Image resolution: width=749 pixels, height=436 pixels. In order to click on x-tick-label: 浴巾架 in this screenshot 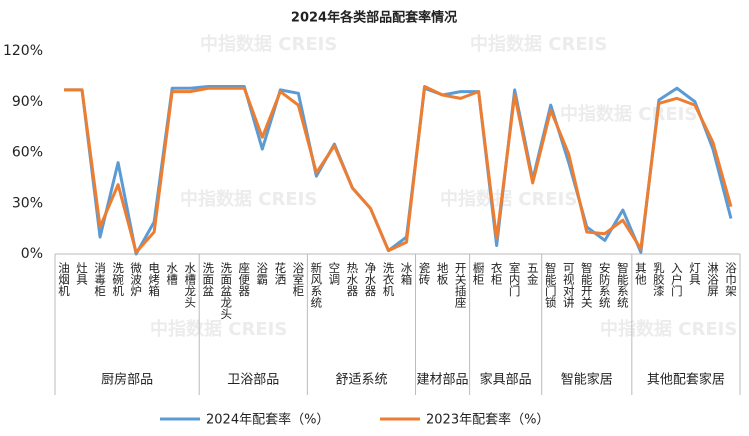, I will do `click(731, 279)`.